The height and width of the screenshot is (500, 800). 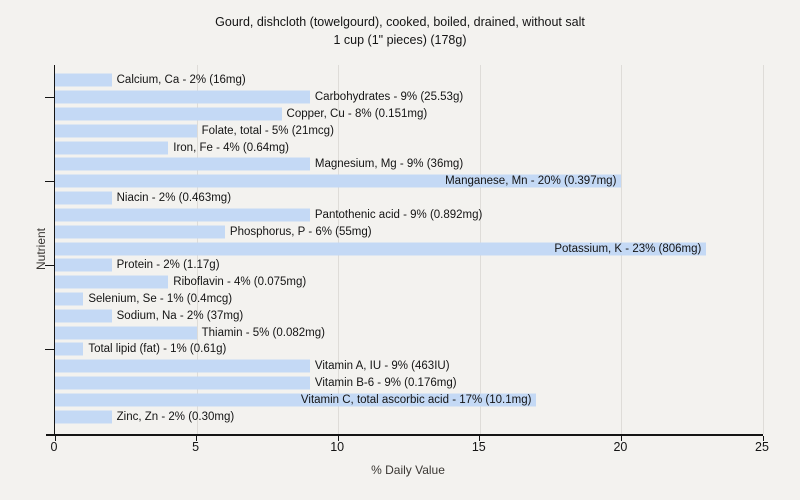 What do you see at coordinates (240, 282) in the screenshot?
I see `bar-label: Riboflavin - 4% (0.075mg)` at bounding box center [240, 282].